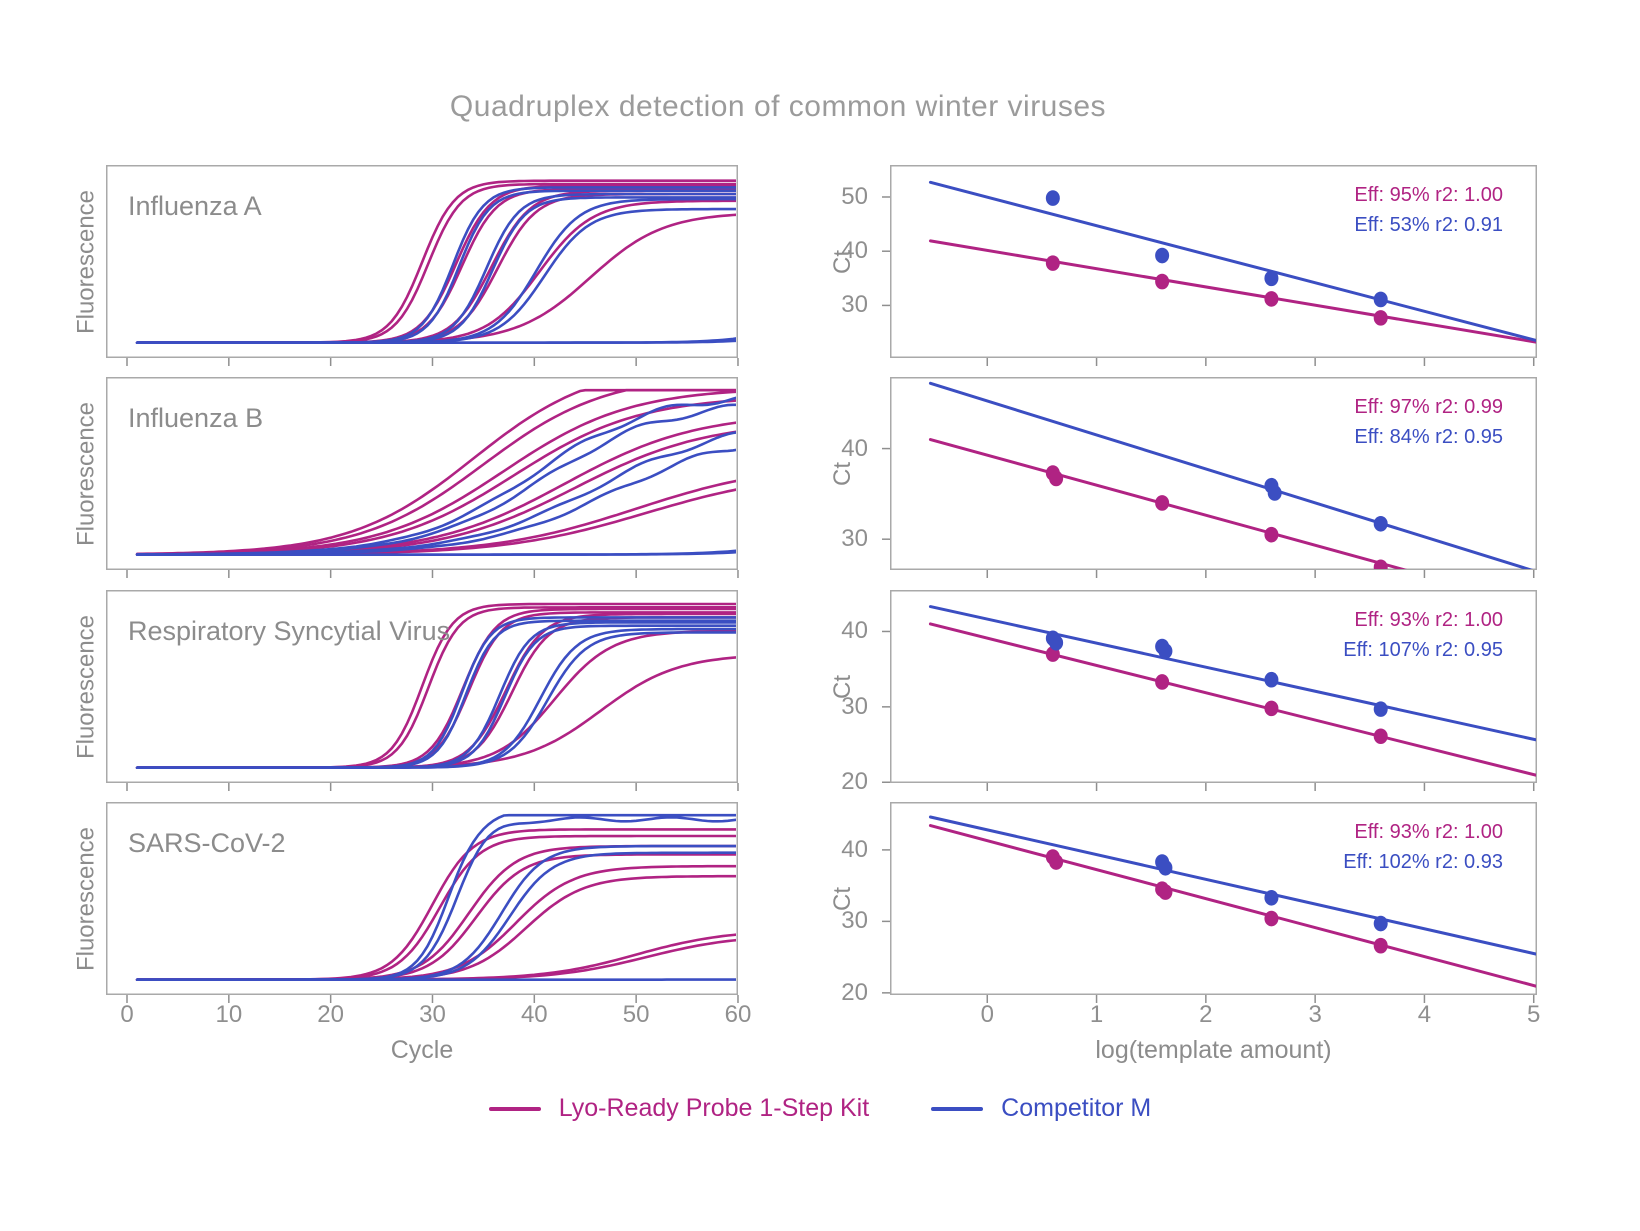 Image resolution: width=1640 pixels, height=1231 pixels. Describe the element at coordinates (1315, 1014) in the screenshot. I see `log-tick-label: 3` at that location.